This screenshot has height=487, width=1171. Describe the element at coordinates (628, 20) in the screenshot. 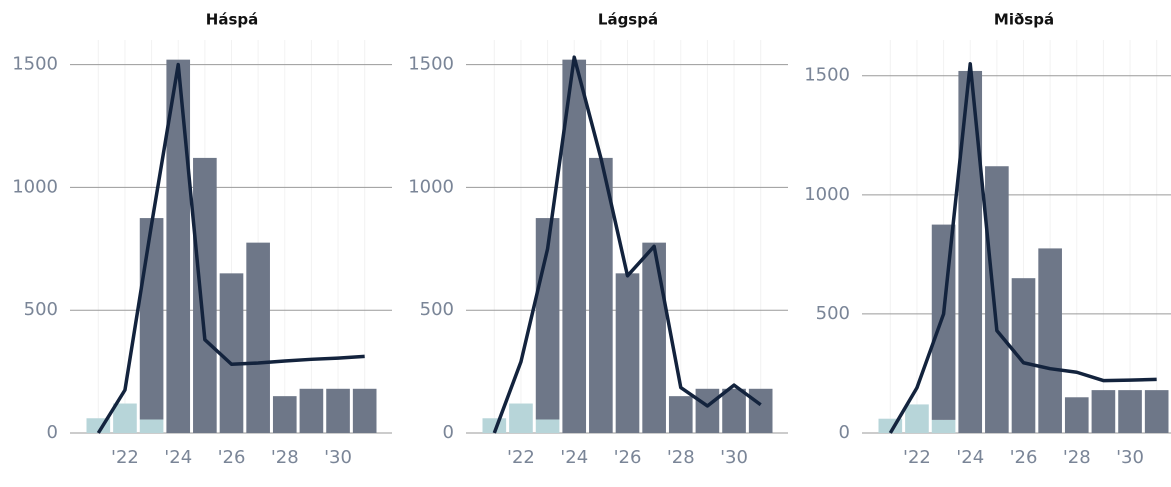

I see `chart-title: Lágspá` at that location.